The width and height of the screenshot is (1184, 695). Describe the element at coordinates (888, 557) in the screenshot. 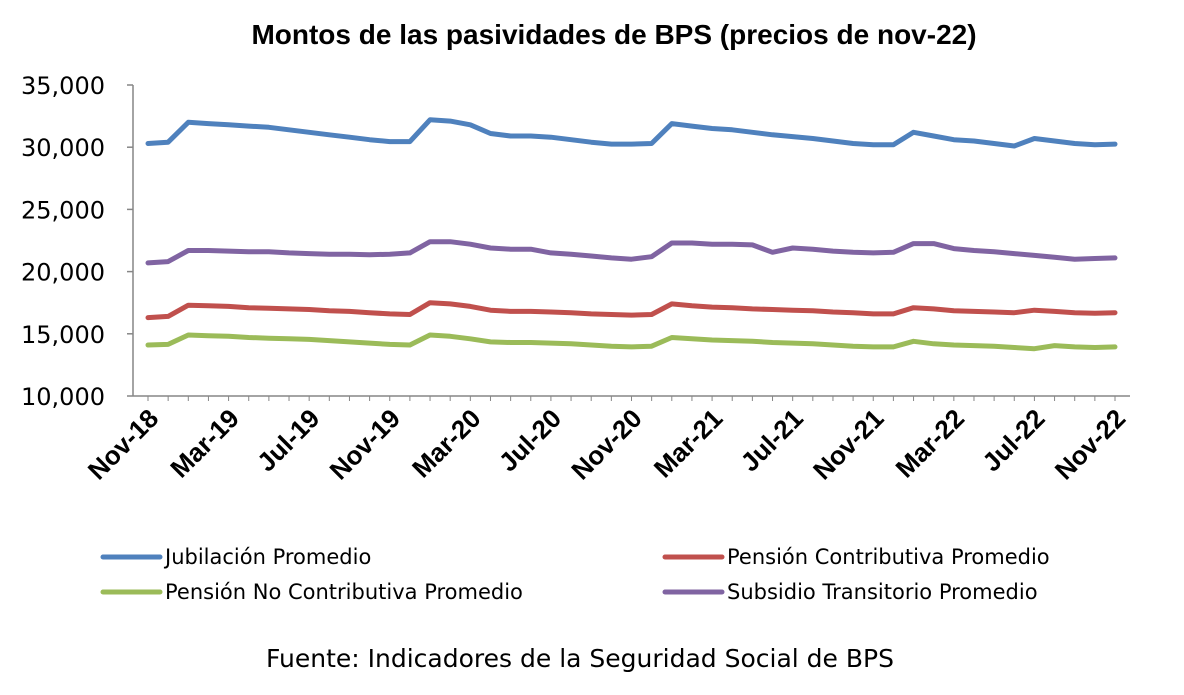

I see `legend-label: Pensión Contributiva Promedio` at that location.